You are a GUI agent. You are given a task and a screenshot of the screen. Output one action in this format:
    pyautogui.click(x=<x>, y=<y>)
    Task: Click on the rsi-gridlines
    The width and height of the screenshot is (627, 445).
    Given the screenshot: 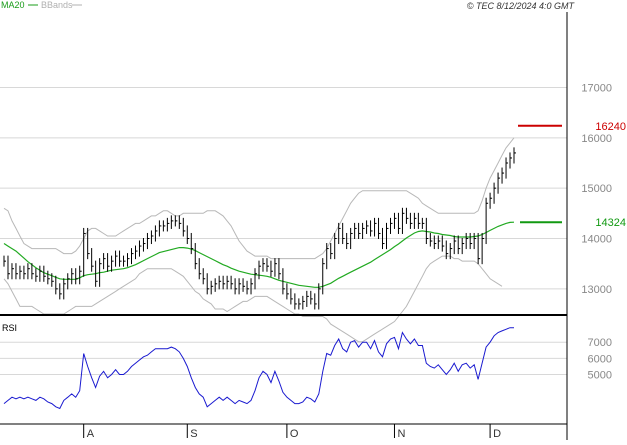 What is the action you would take?
    pyautogui.click(x=283, y=358)
    